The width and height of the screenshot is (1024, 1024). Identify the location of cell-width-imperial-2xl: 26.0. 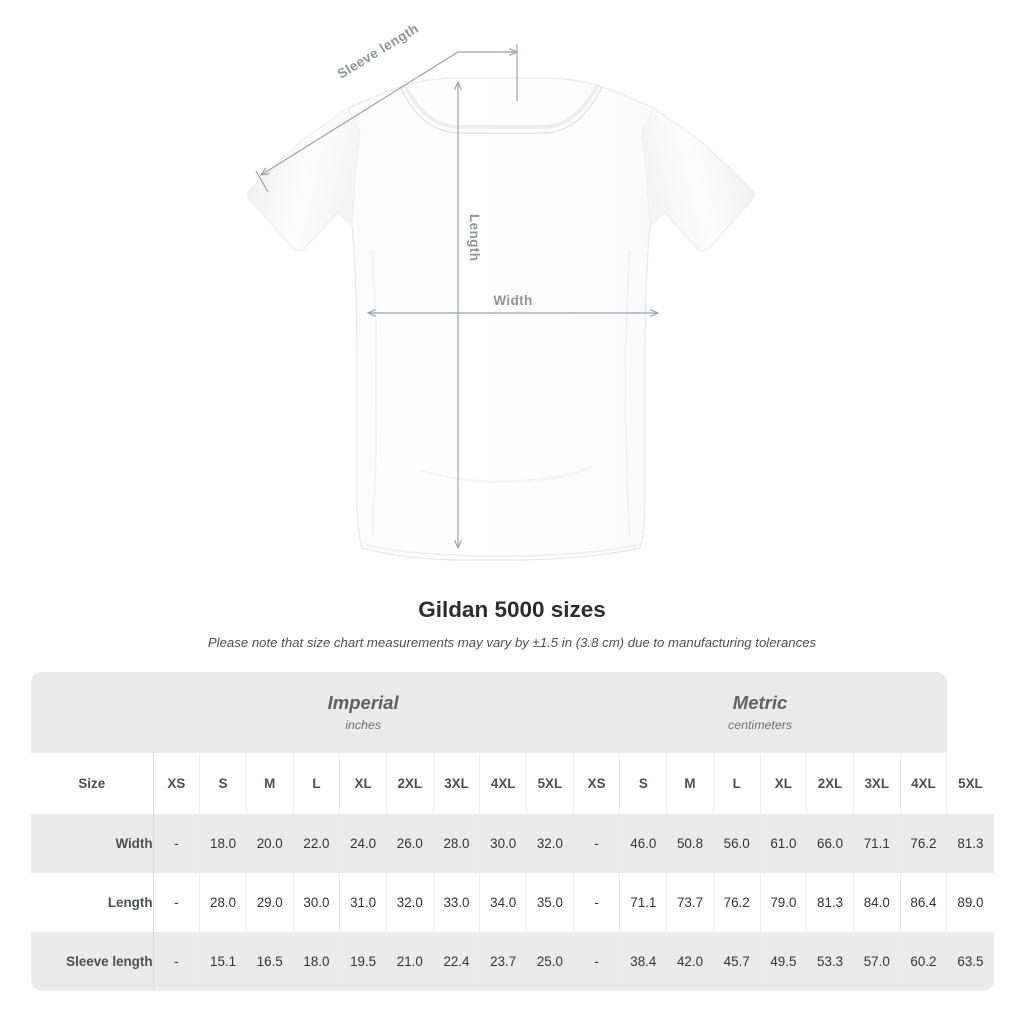
(409, 843).